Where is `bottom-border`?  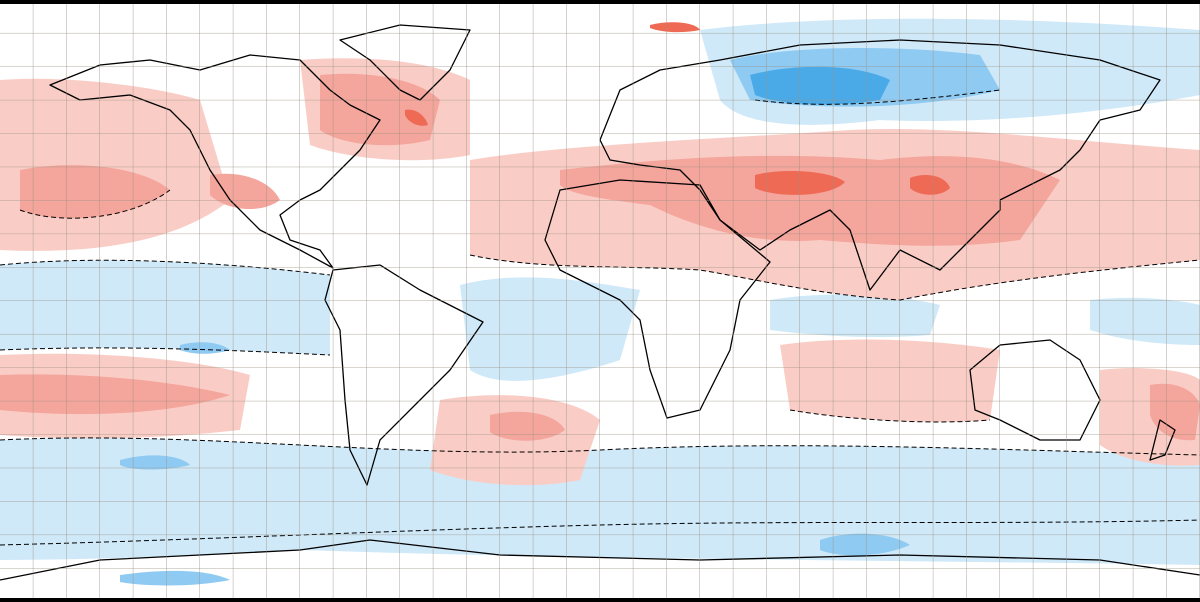 bottom-border is located at coordinates (600, 600).